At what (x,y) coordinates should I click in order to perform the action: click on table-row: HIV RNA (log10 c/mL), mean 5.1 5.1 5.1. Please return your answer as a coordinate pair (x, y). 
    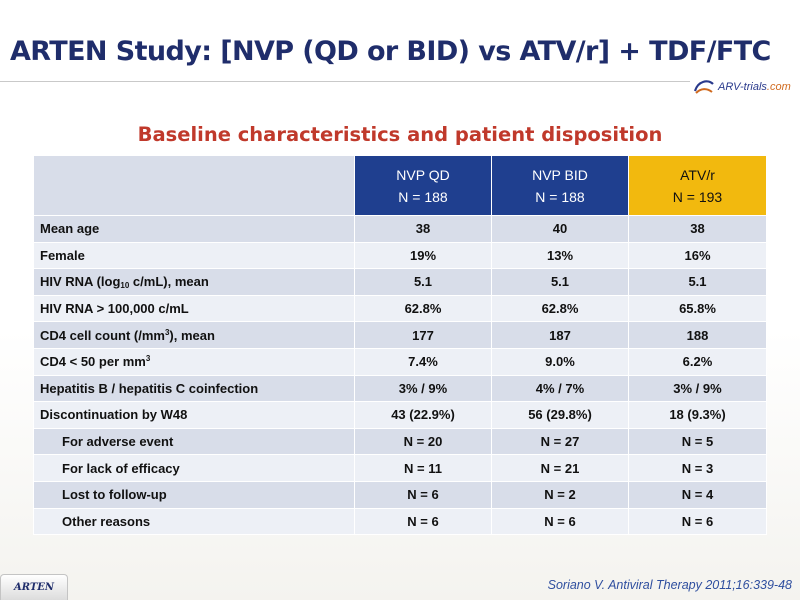
    Looking at the image, I should click on (400, 282).